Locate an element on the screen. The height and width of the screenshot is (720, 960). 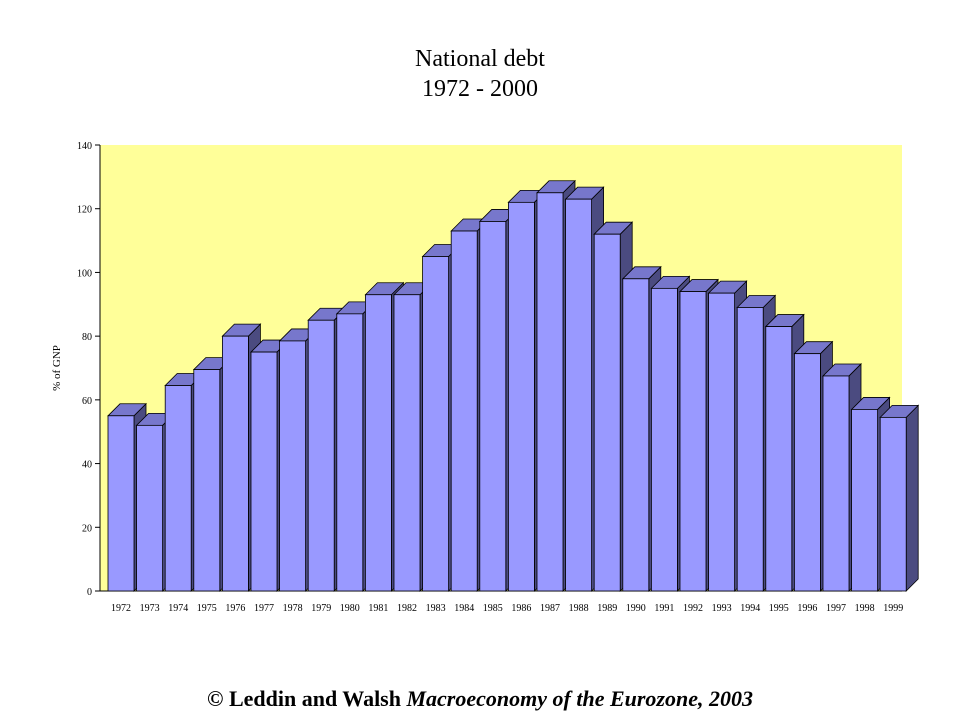
footer-authors: Leddin and Walsh is located at coordinates (314, 698).